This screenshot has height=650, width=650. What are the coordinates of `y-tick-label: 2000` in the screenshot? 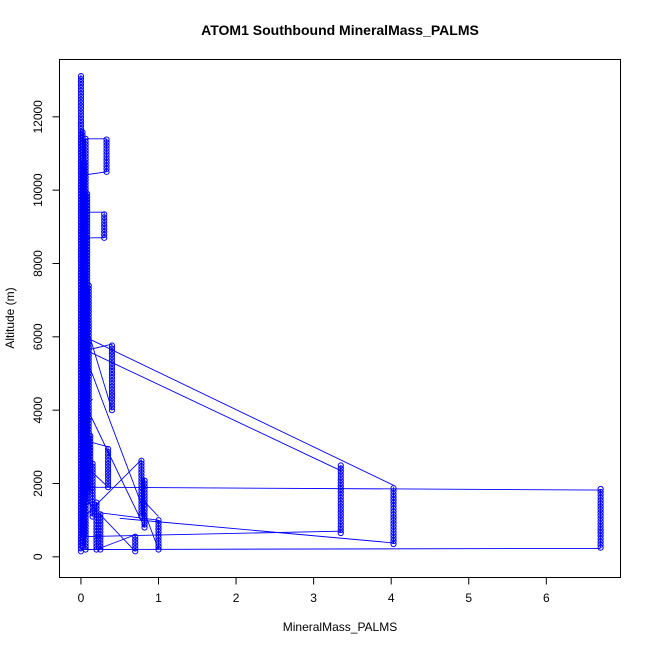 It's located at (38, 483).